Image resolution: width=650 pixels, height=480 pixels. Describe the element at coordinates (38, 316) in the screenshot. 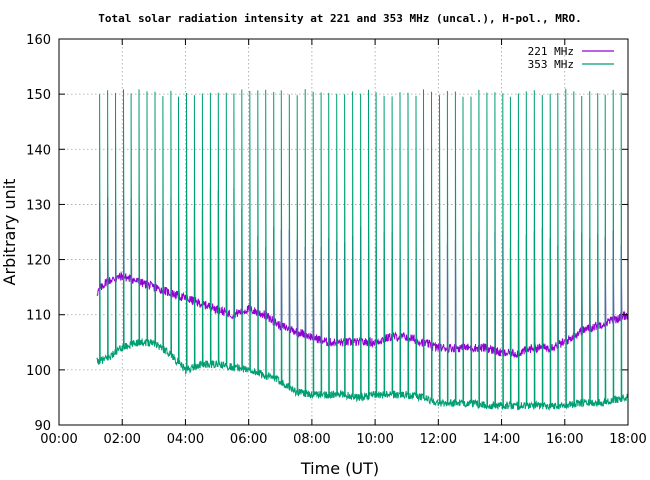

I see `y-tick-label: 110` at that location.